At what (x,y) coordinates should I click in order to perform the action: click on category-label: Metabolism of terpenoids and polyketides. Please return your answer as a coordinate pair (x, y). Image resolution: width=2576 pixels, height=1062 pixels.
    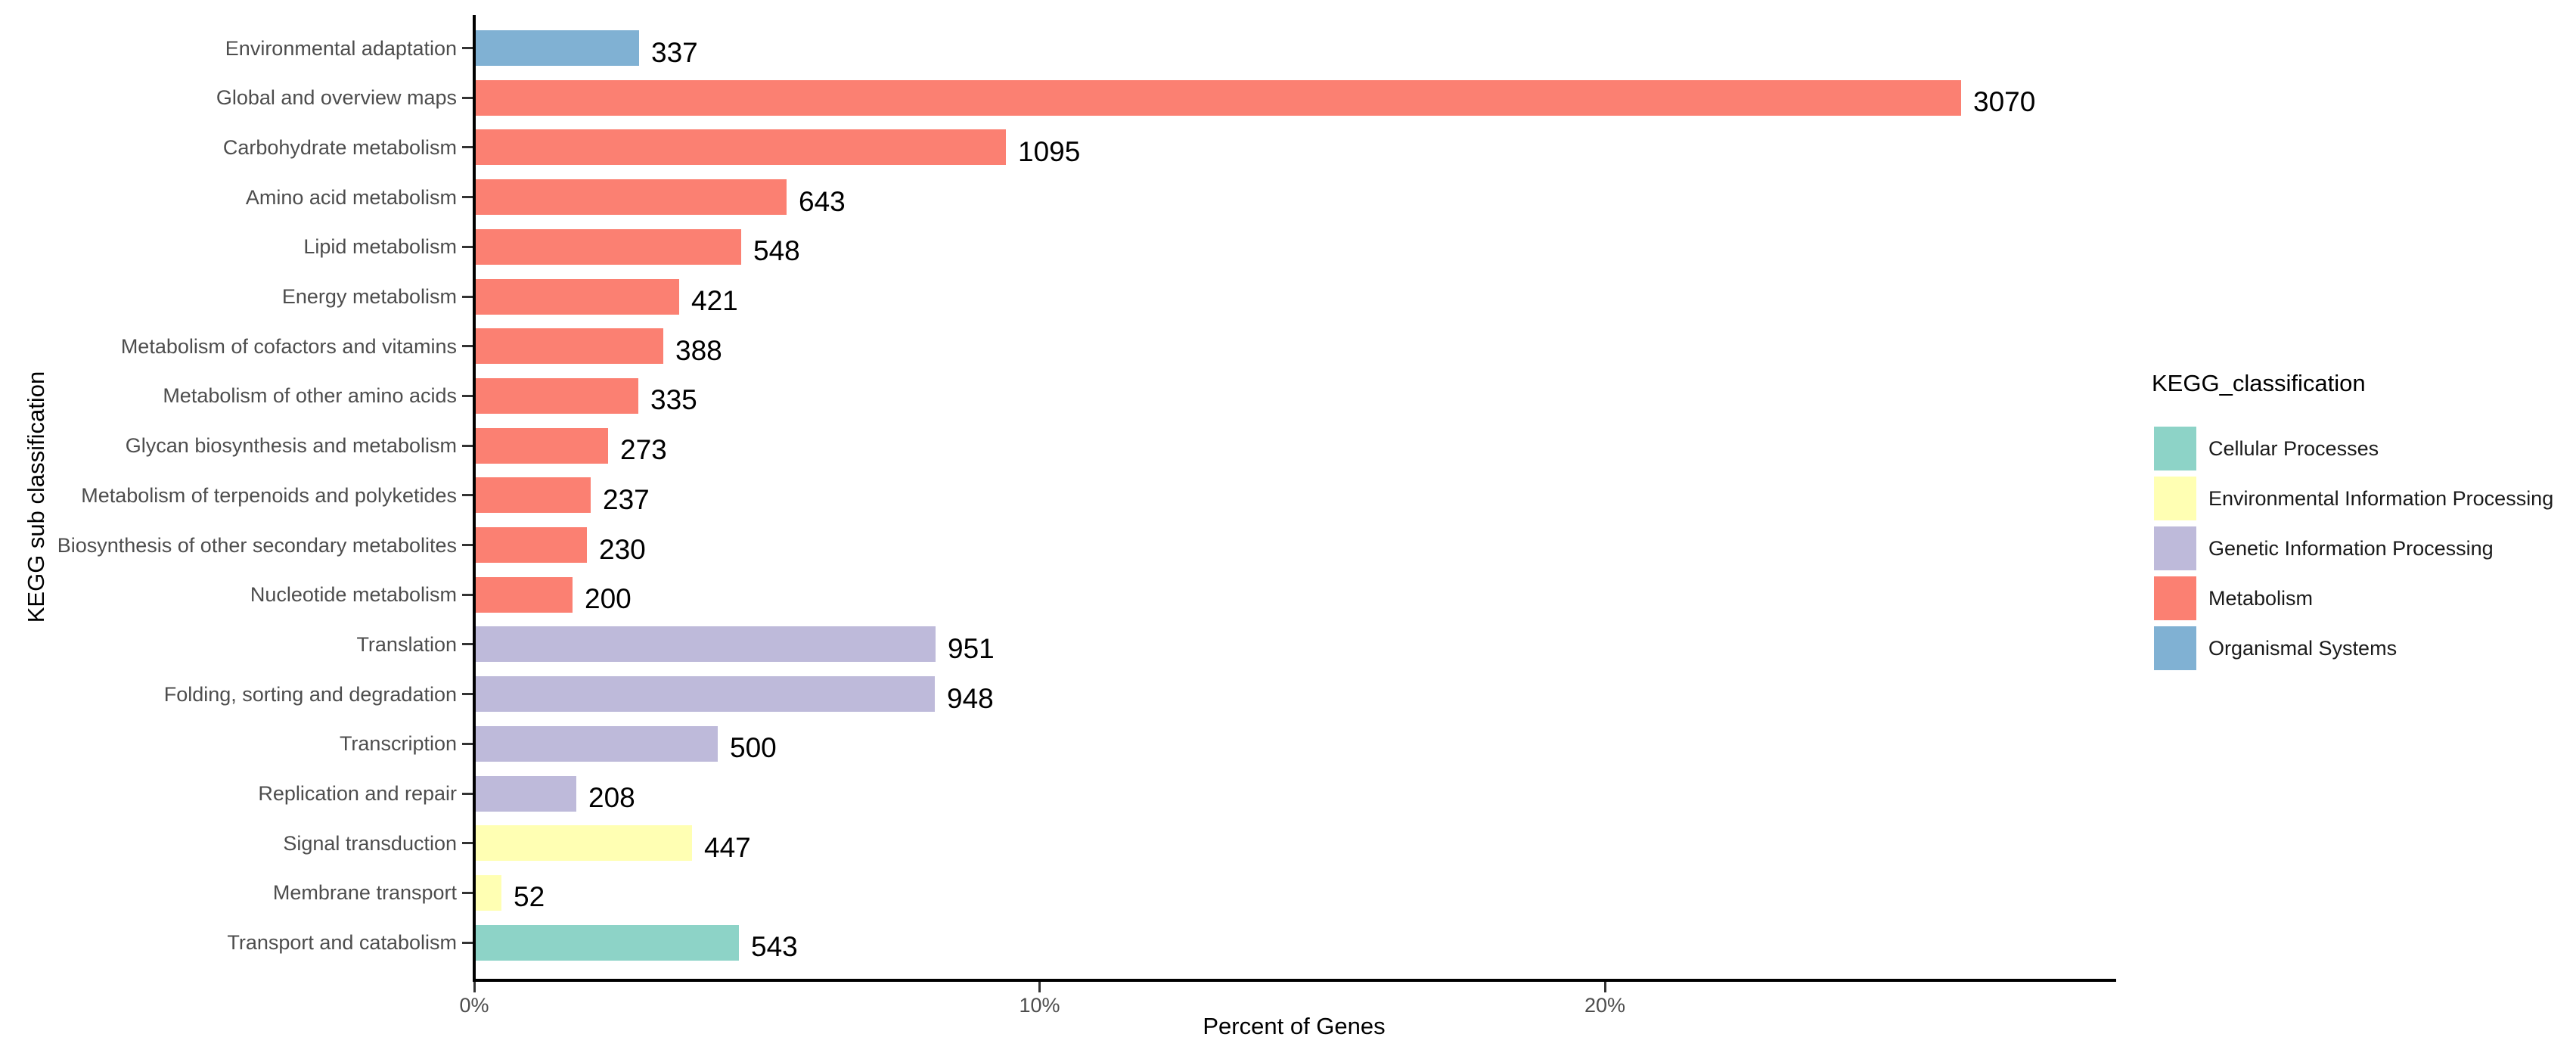
    Looking at the image, I should click on (269, 495).